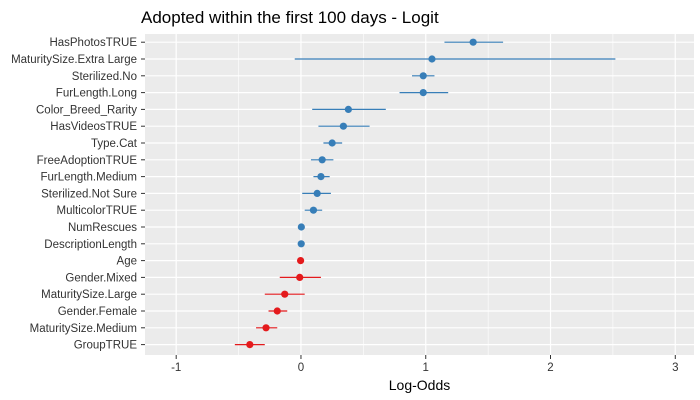  Describe the element at coordinates (127, 262) in the screenshot. I see `y-axis-label: Age` at that location.